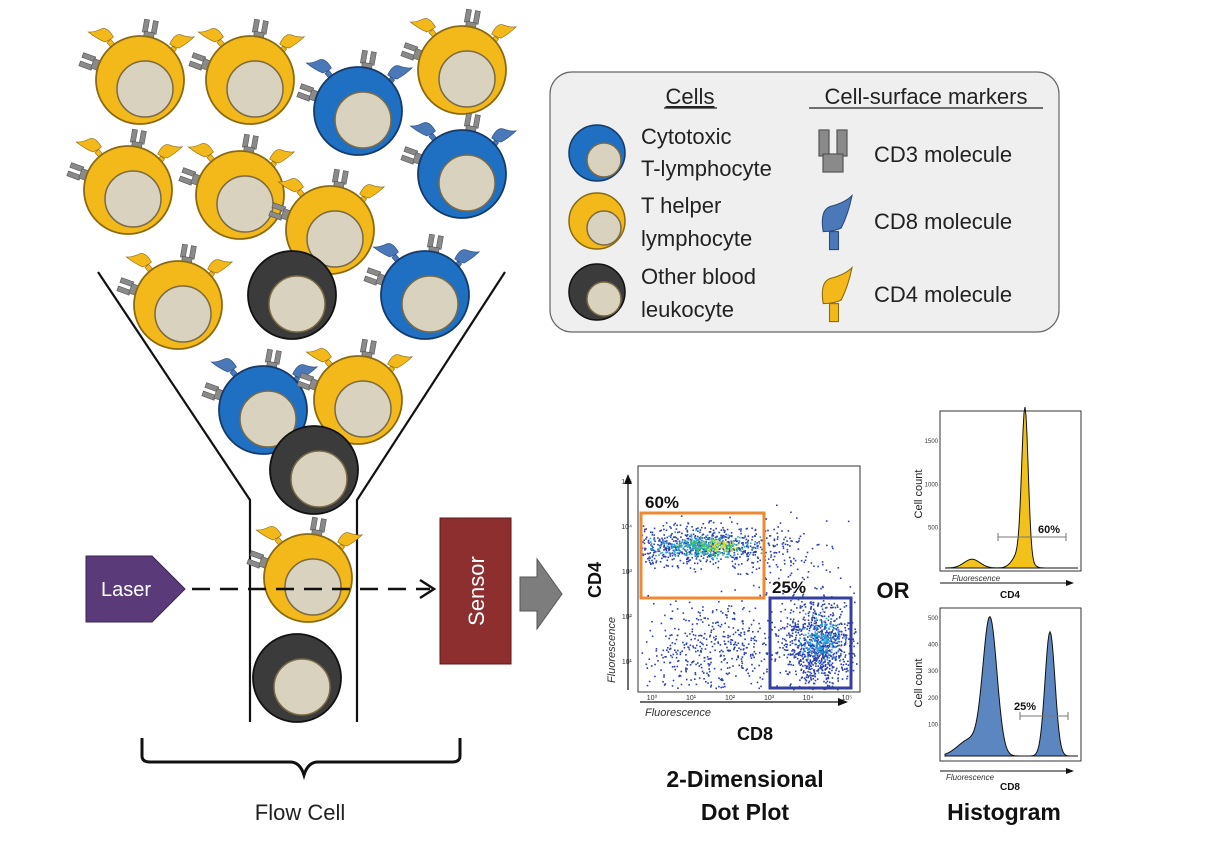 This screenshot has width=1223, height=856. I want to click on cd8-gate, so click(810, 643).